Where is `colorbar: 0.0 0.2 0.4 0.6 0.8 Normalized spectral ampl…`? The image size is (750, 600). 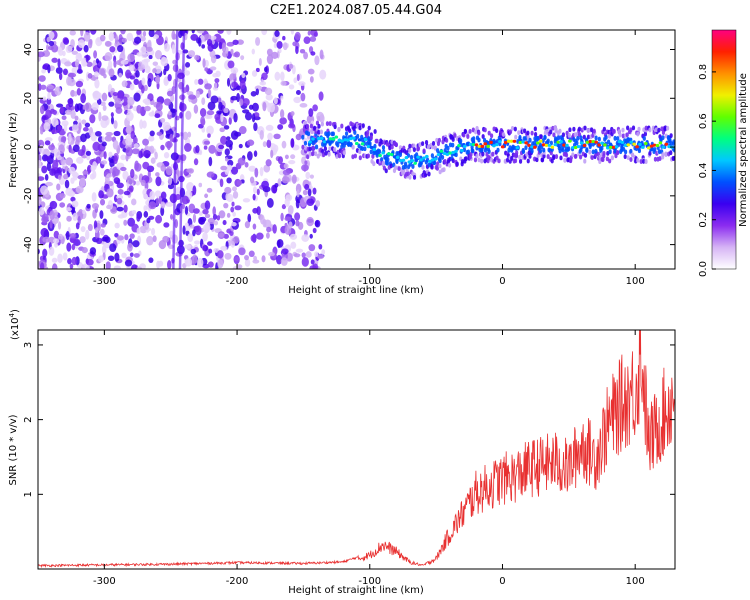
colorbar: 0.0 0.2 0.4 0.6 0.8 Normalized spectral ampl… is located at coordinates (723, 153).